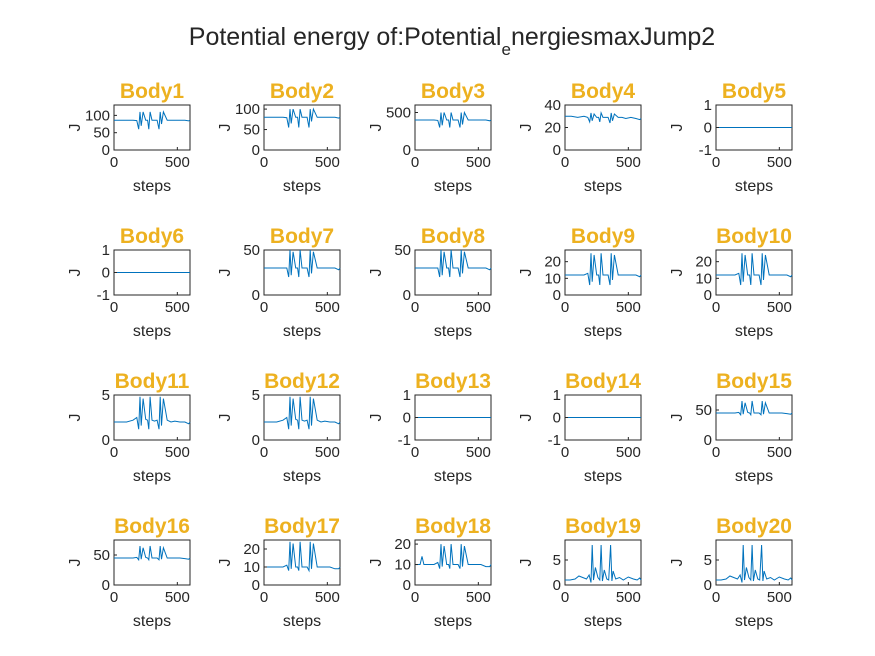 The width and height of the screenshot is (875, 656). Describe the element at coordinates (302, 381) in the screenshot. I see `subplot-title: Body12` at that location.